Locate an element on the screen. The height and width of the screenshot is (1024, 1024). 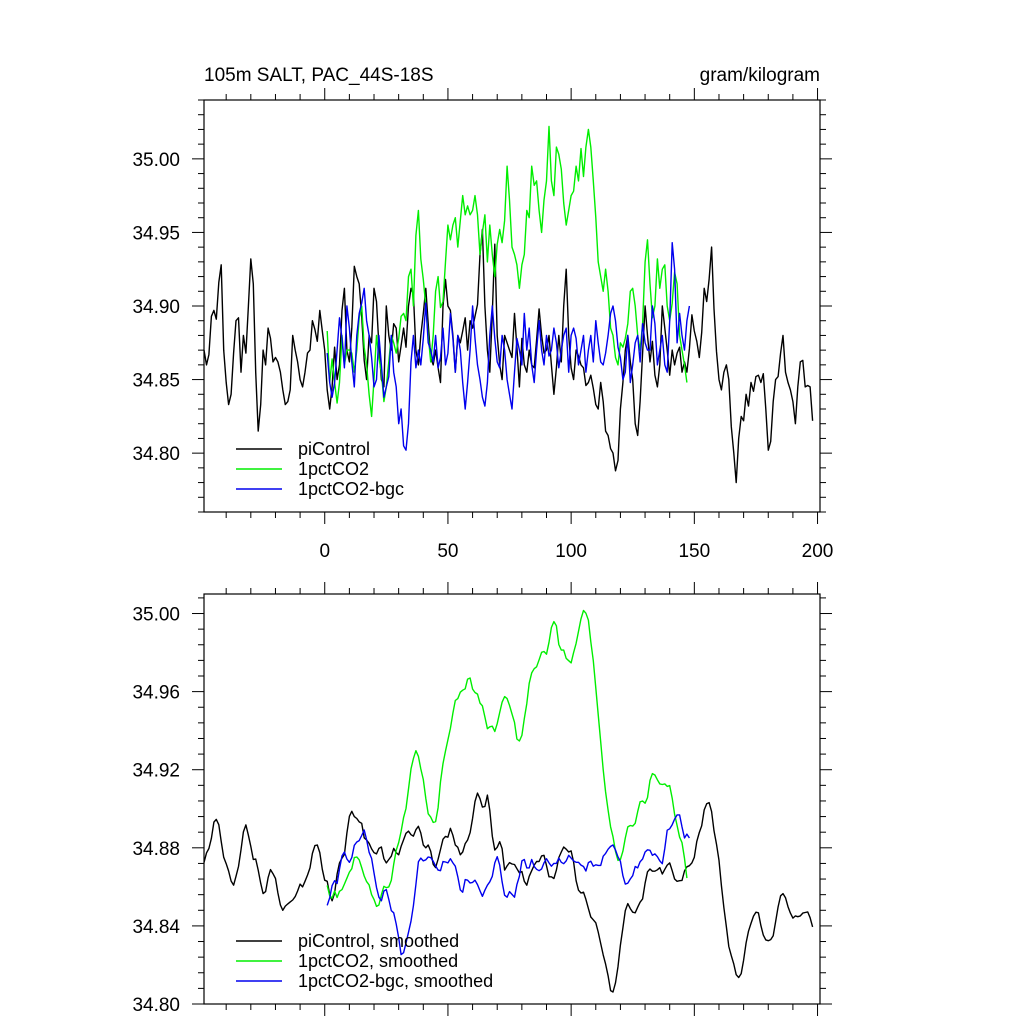
y-tick-label: 34.90 is located at coordinates (156, 307).